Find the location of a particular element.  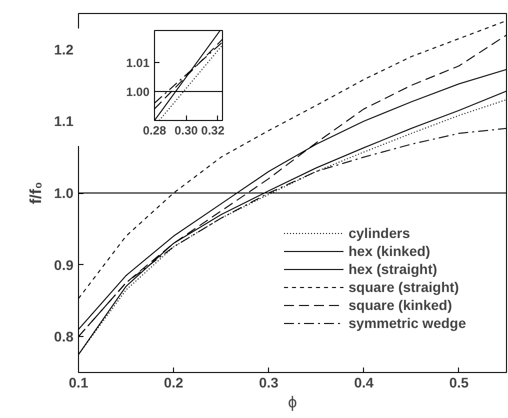

y-tick-label: 0.9 is located at coordinates (64, 264).